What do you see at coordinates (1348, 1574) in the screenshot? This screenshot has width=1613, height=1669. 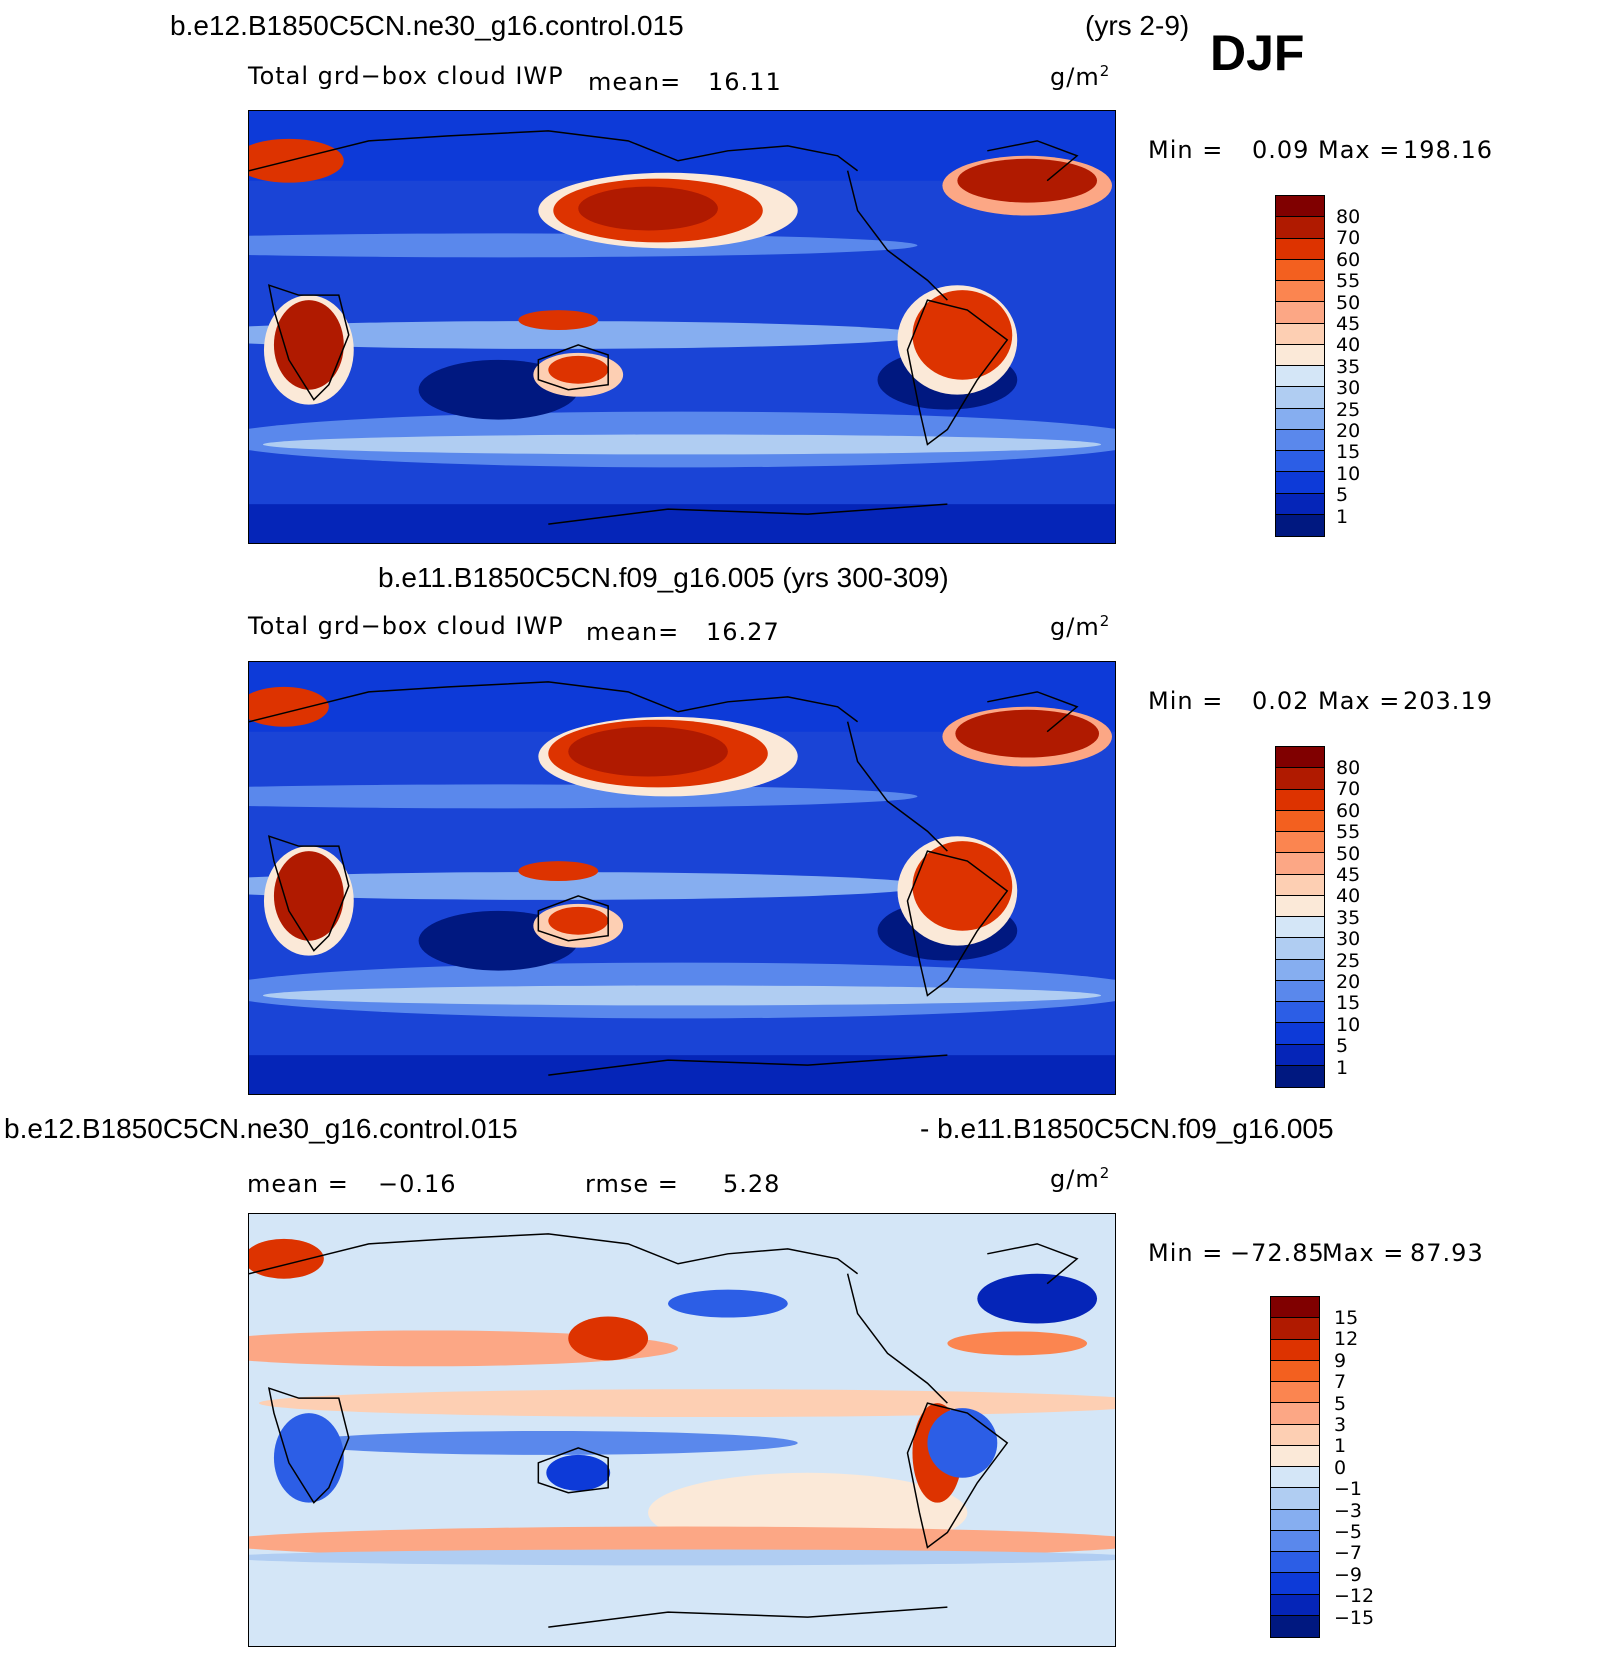 I see `colorbar-tick-label: −9` at bounding box center [1348, 1574].